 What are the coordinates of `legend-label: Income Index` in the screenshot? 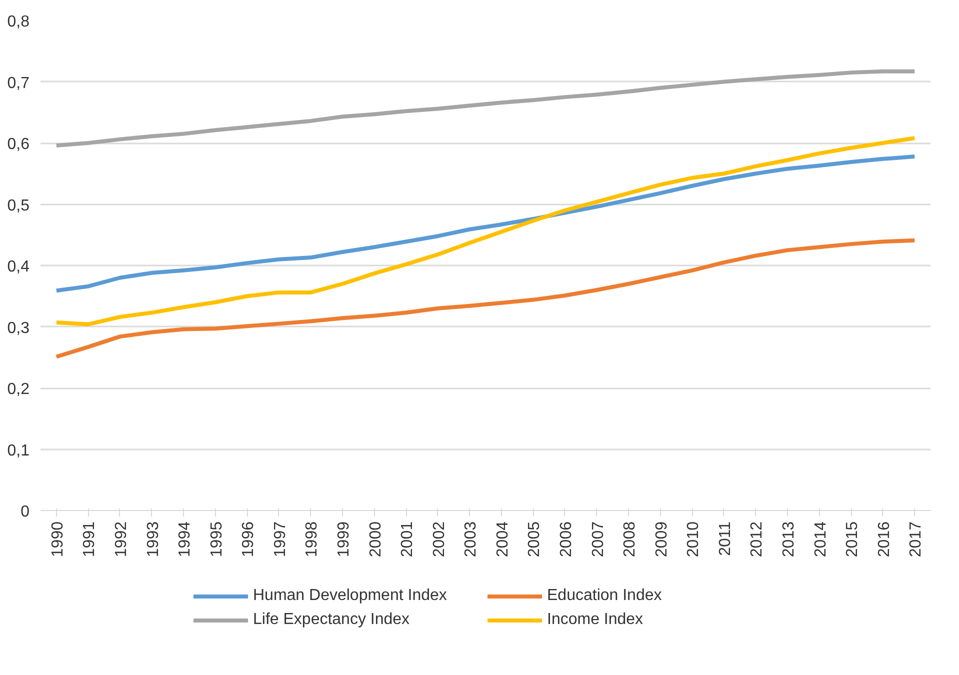 It's located at (595, 619).